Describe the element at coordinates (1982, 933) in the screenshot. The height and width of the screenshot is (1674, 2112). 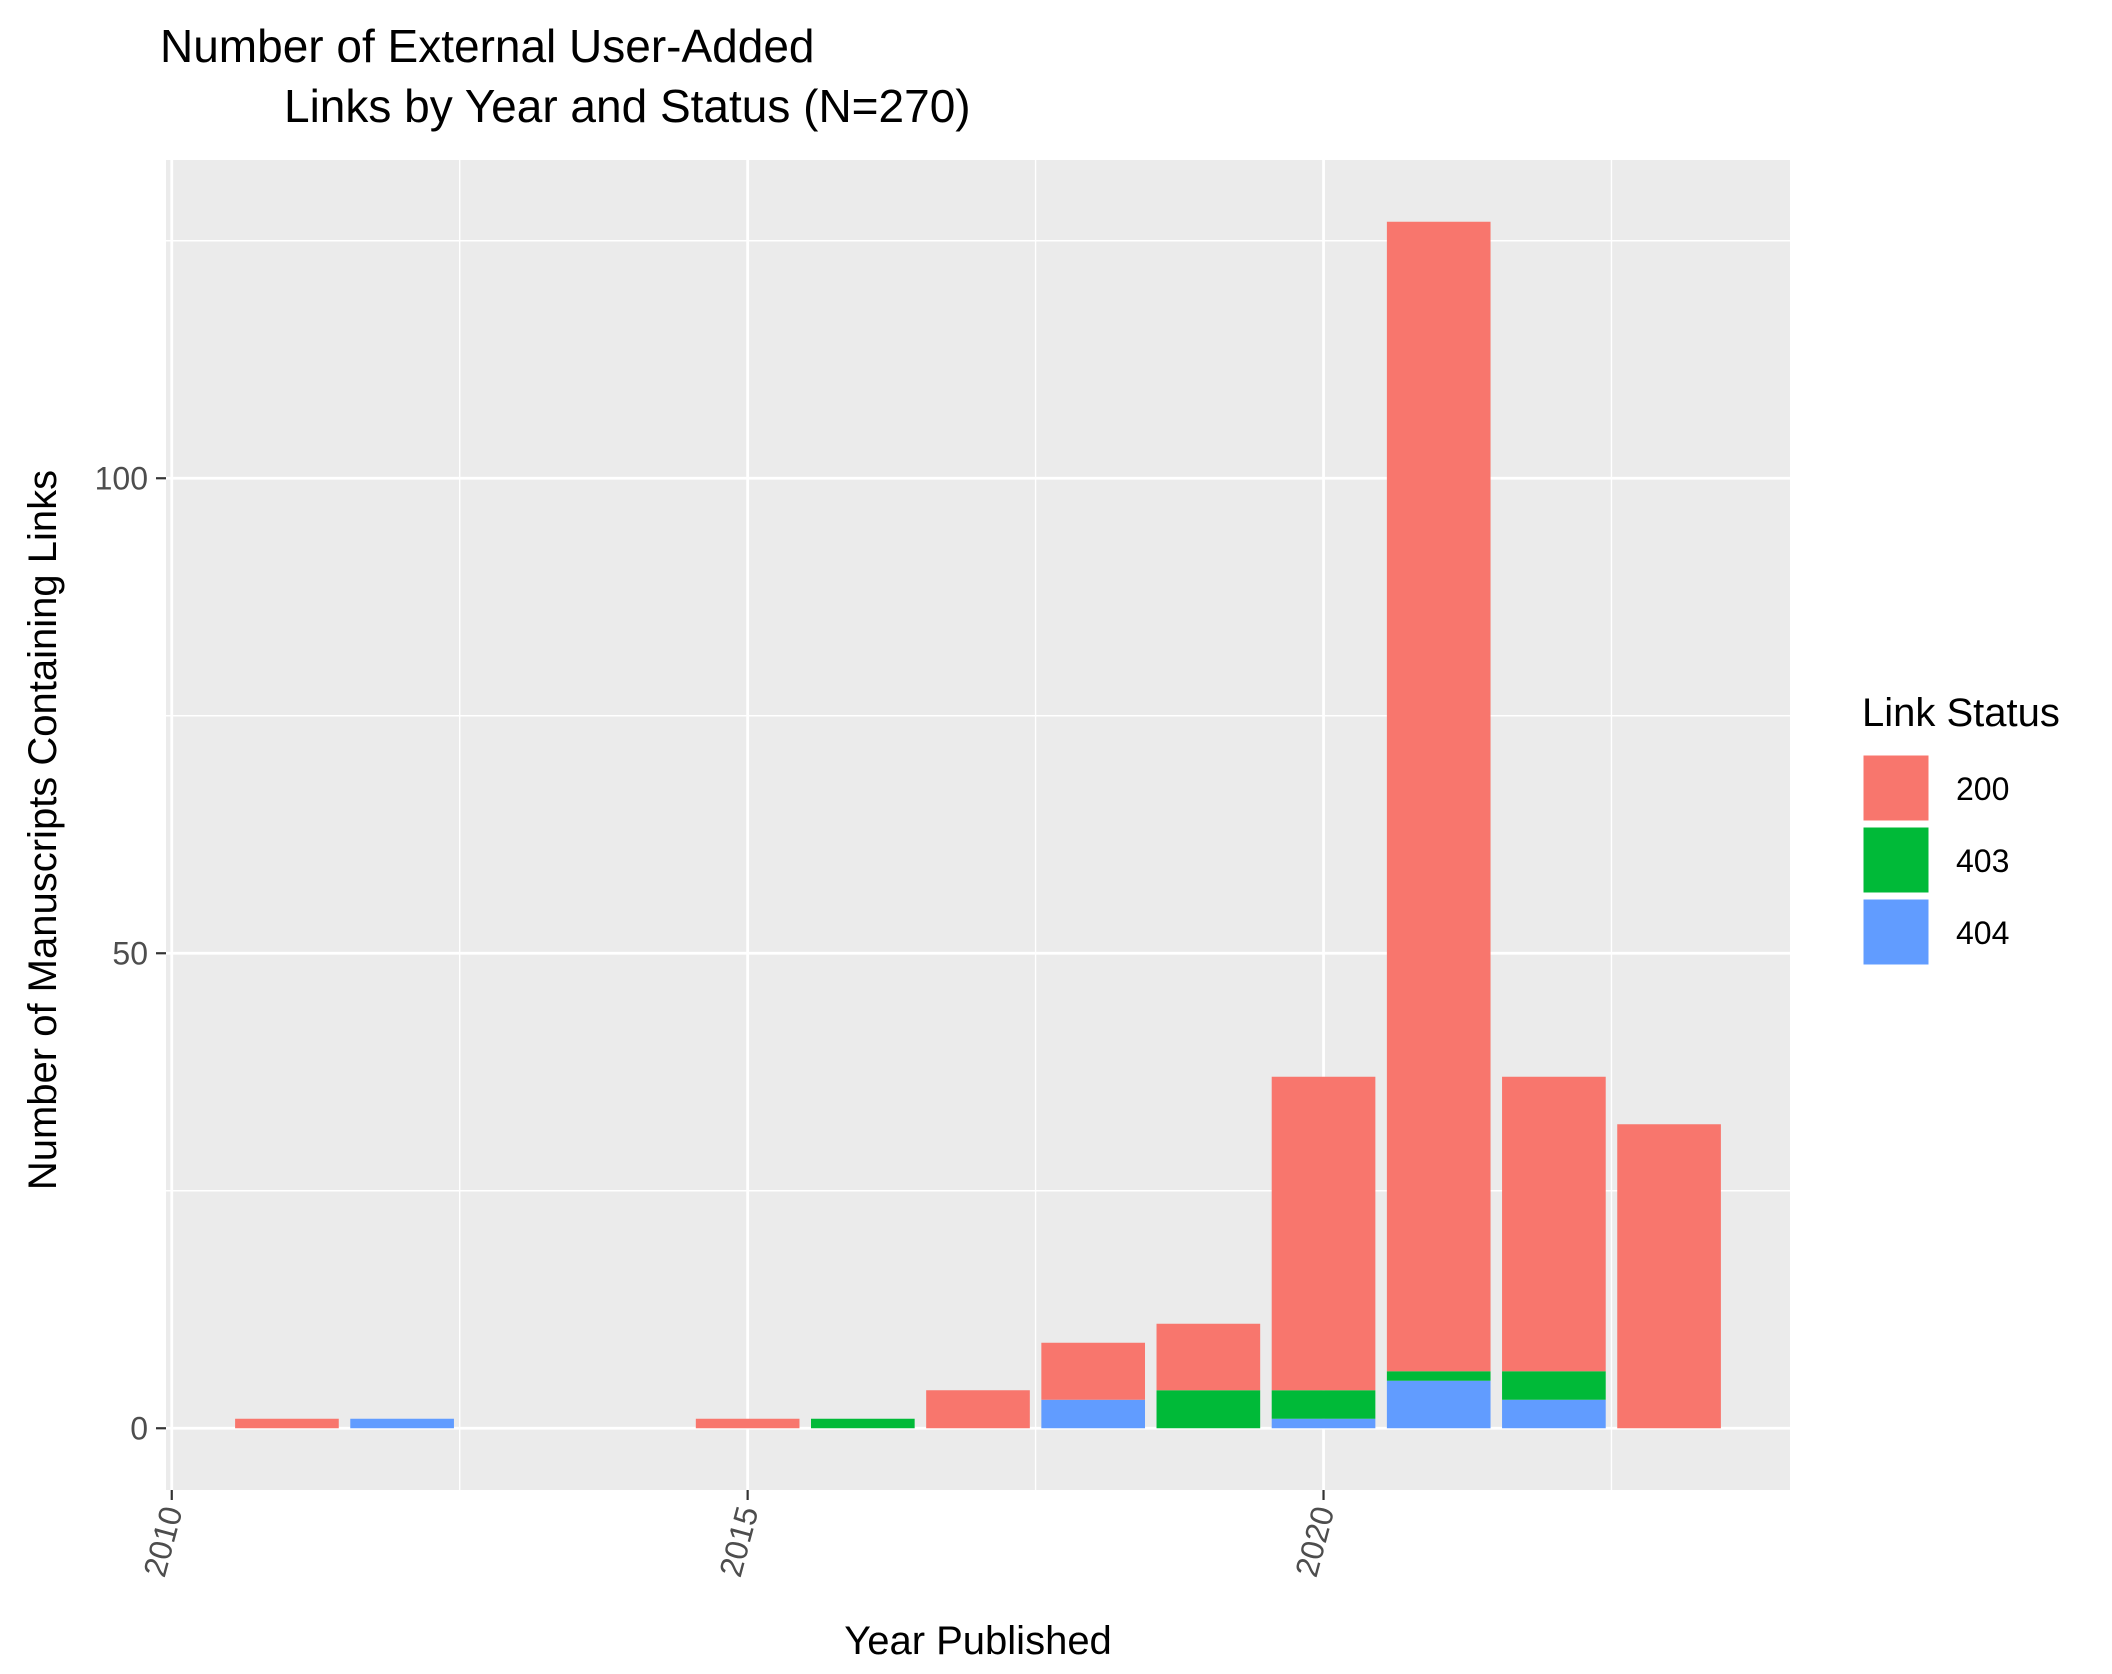
I see `legend-label-404: 404` at that location.